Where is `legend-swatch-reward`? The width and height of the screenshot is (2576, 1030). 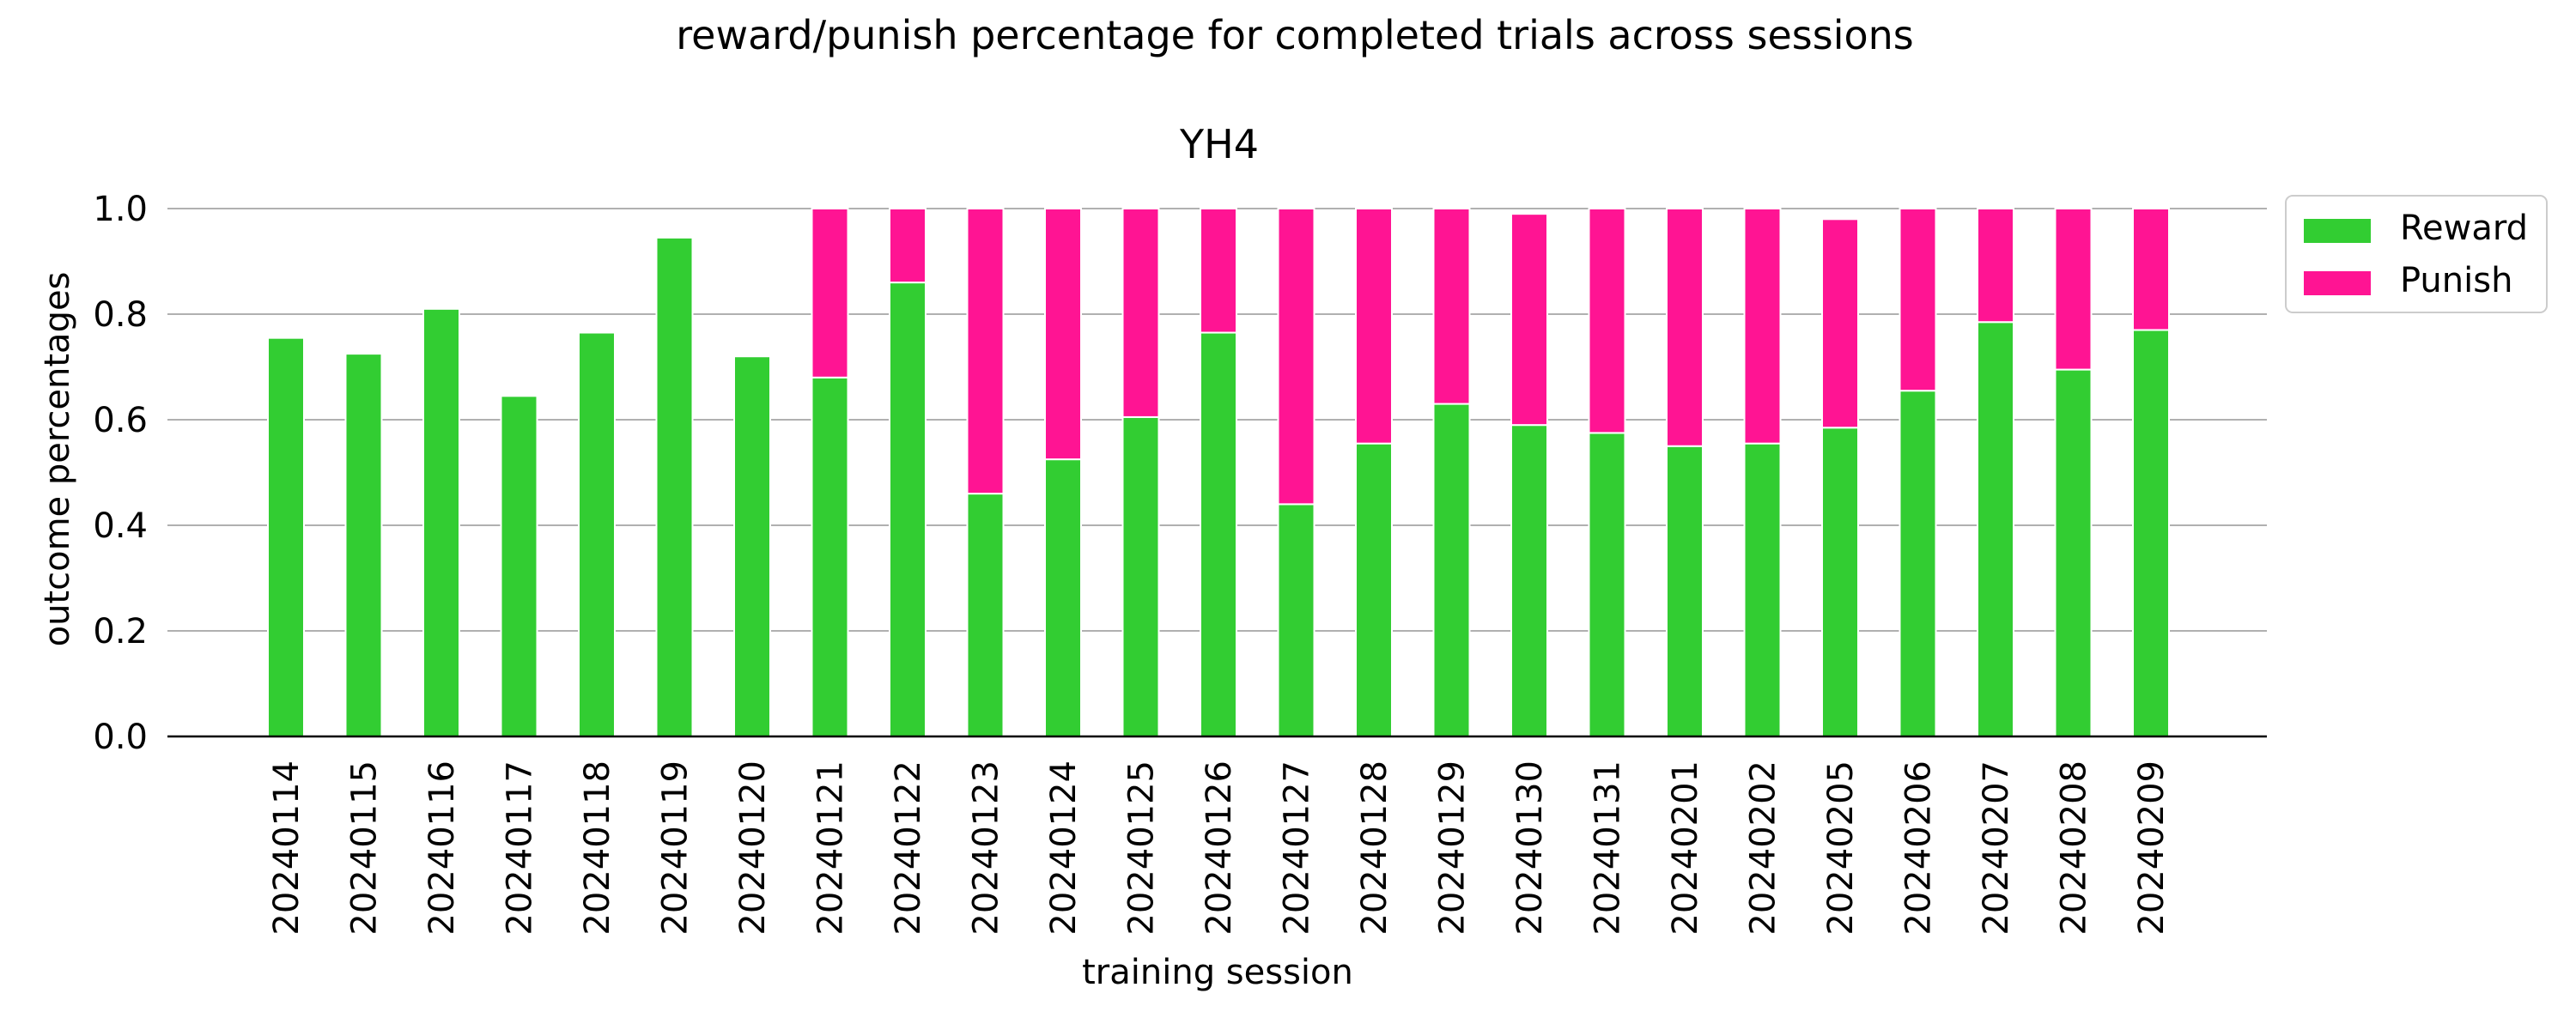
legend-swatch-reward is located at coordinates (2338, 231).